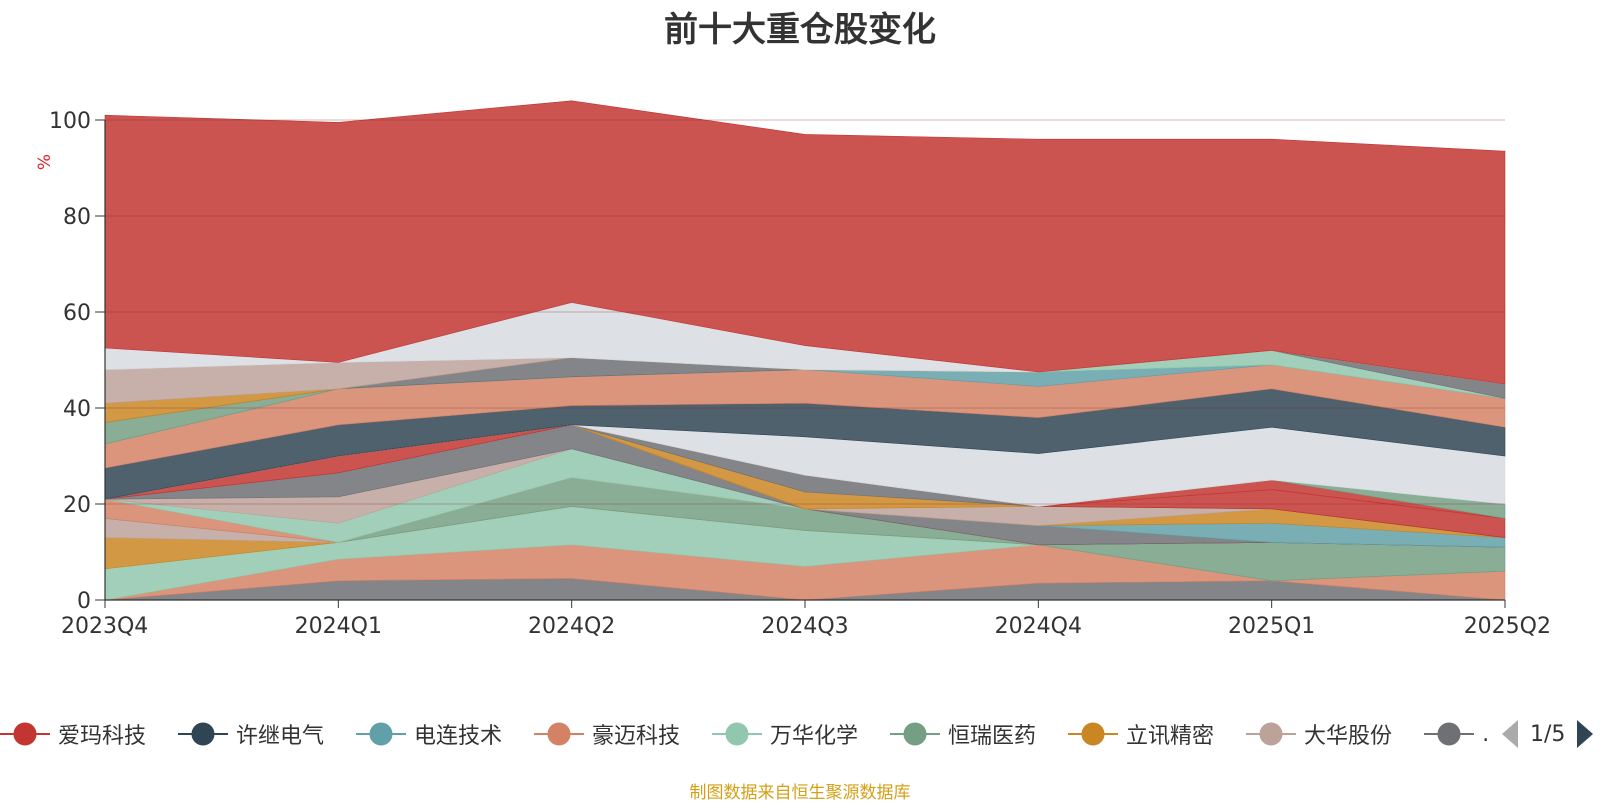 This screenshot has height=803, width=1600. Describe the element at coordinates (1170, 736) in the screenshot. I see `legend-label: 立讯精密` at that location.